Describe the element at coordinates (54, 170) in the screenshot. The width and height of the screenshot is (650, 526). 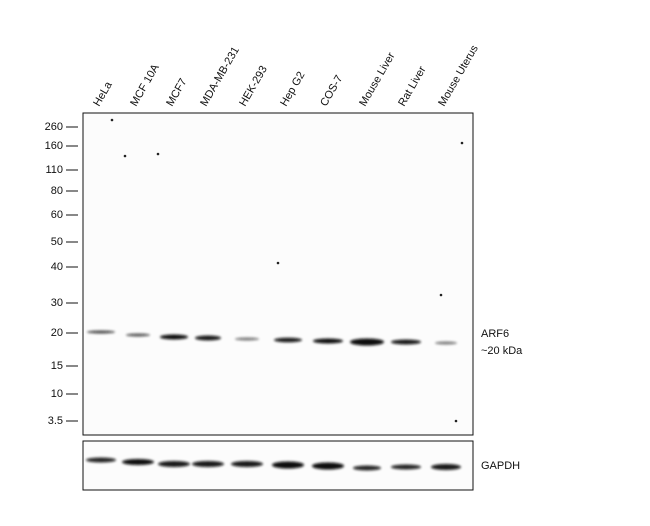
I see `marker-label: 110` at that location.